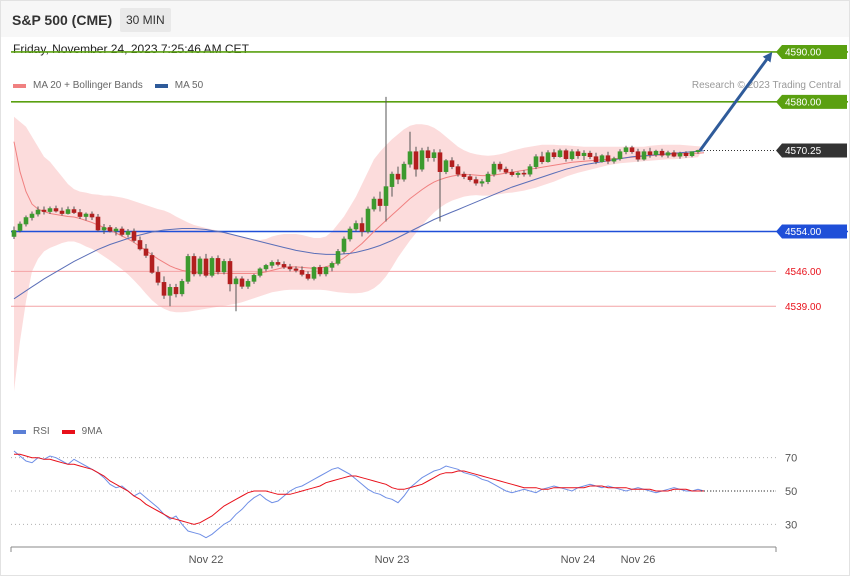 The image size is (850, 576). Describe the element at coordinates (791, 525) in the screenshot. I see `rsi-tick-label-30: 30` at that location.